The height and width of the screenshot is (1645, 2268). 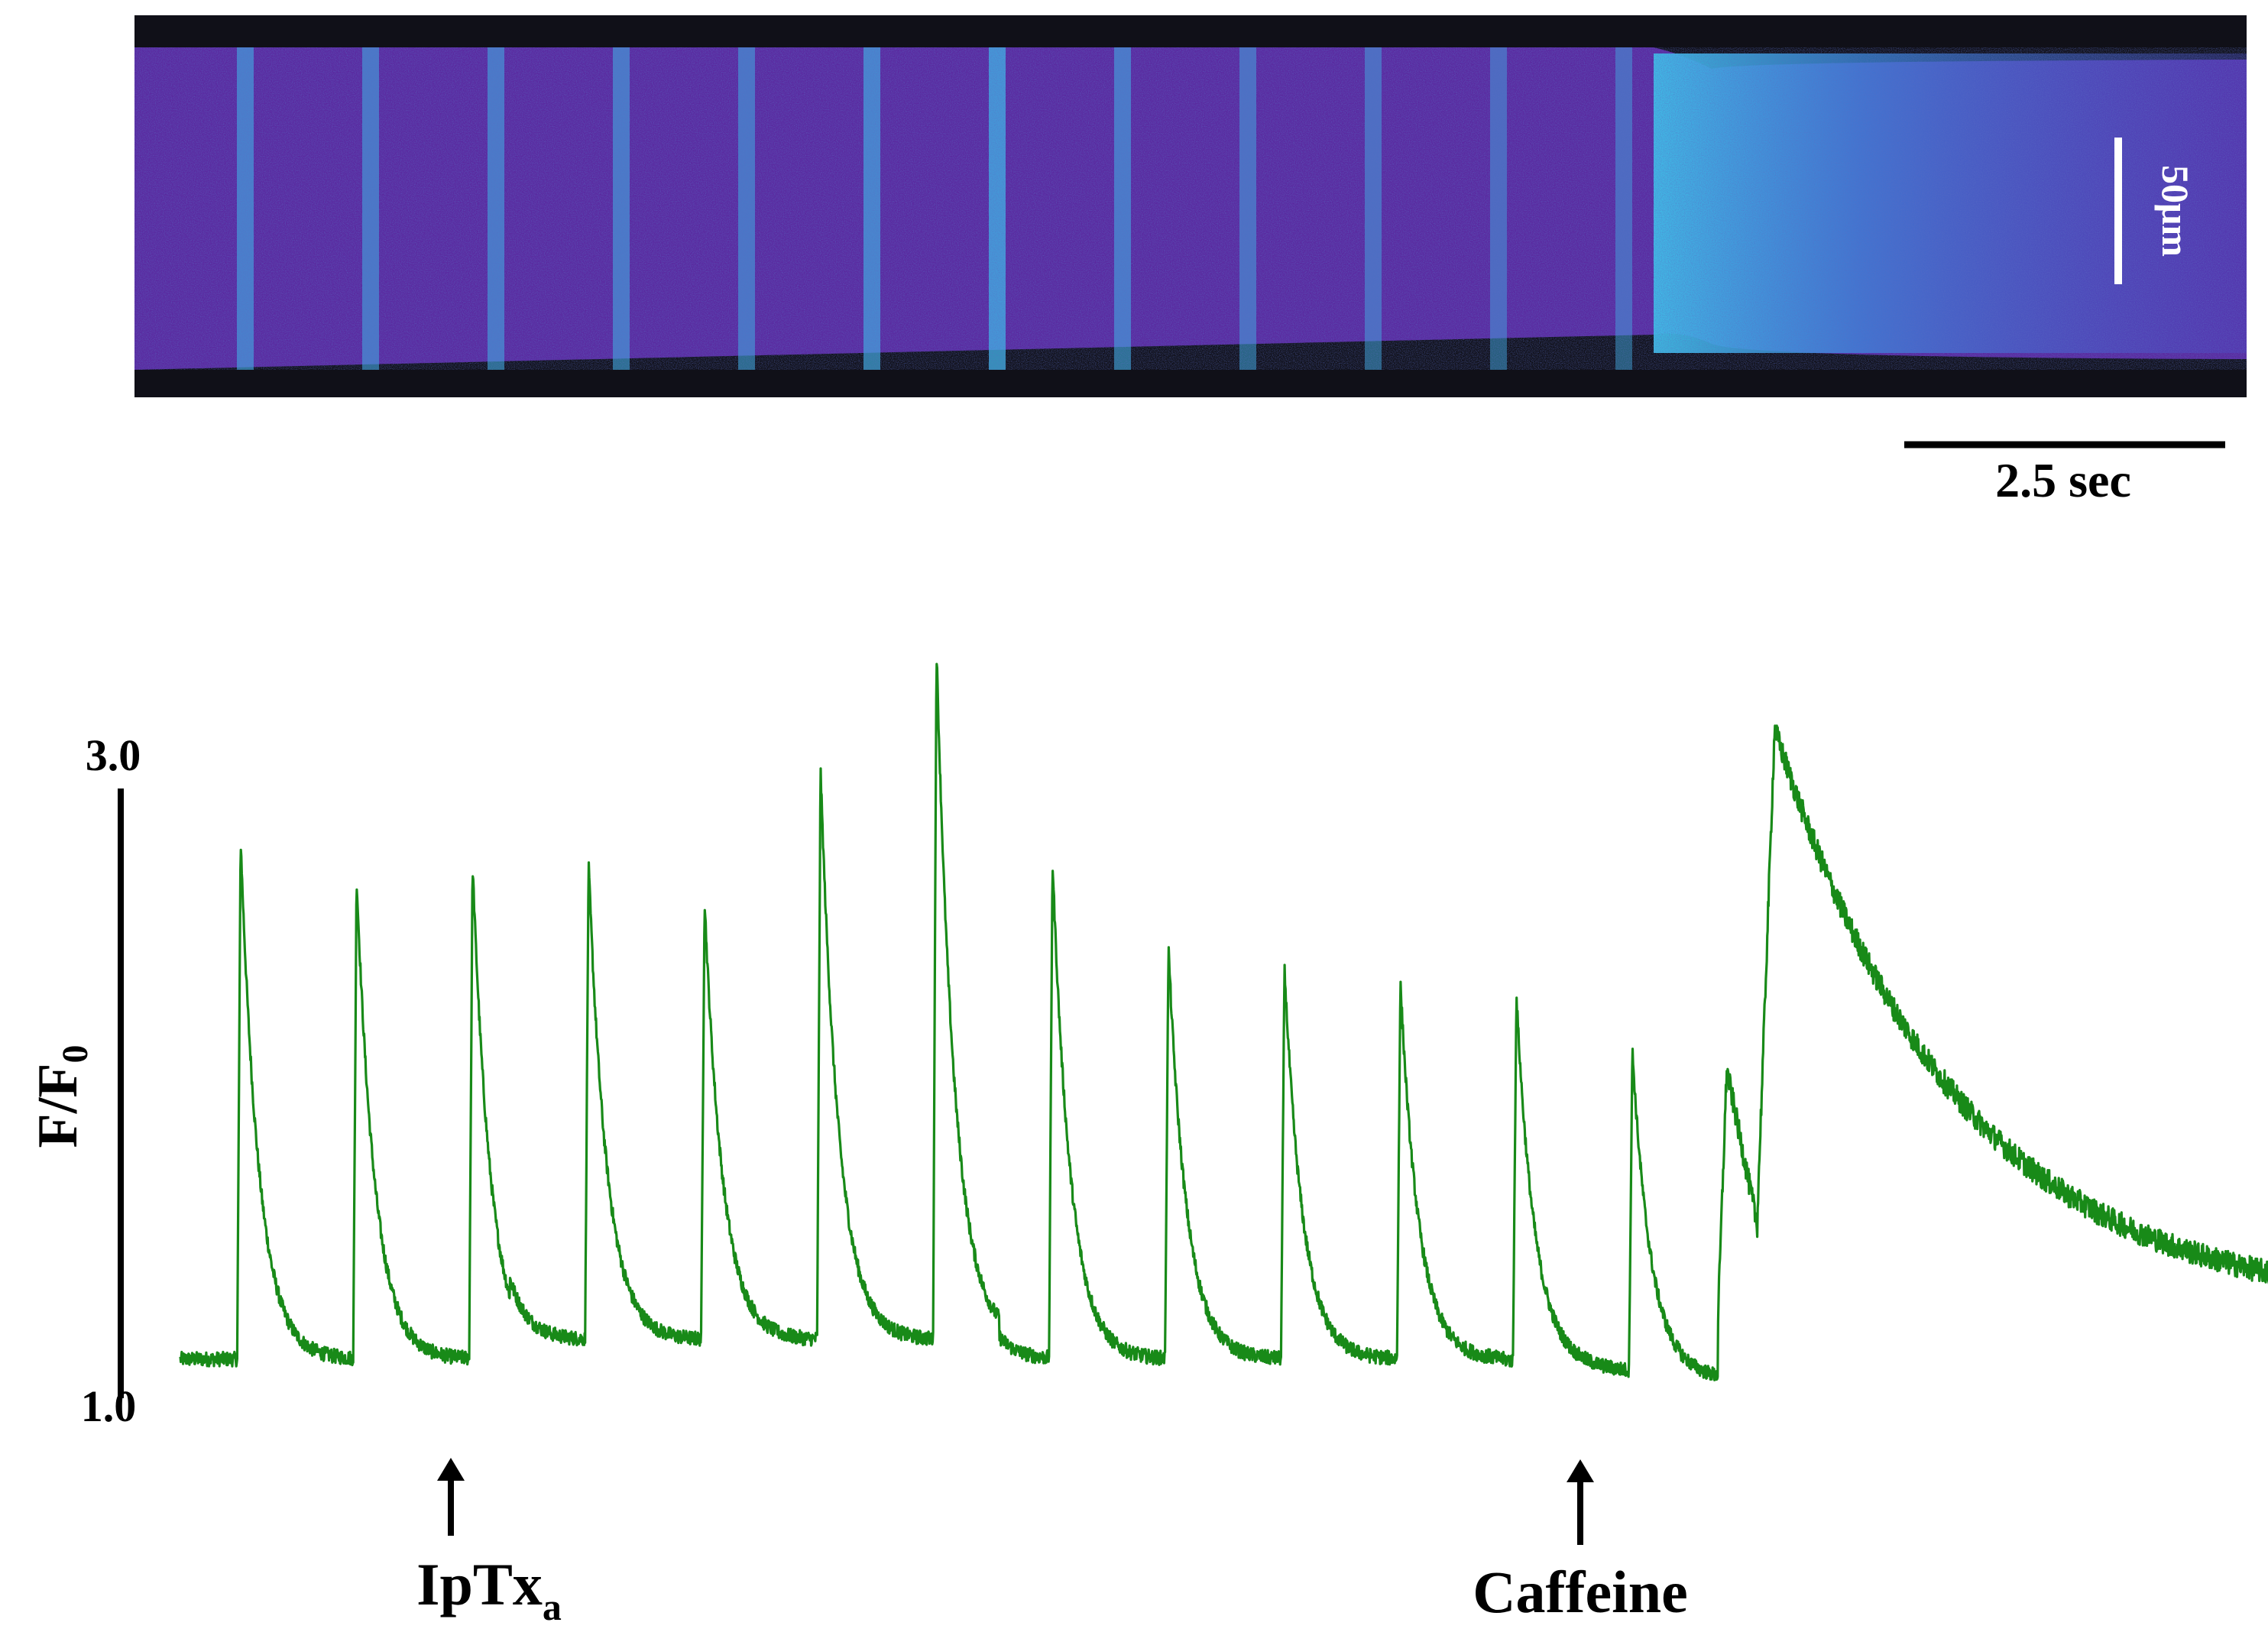 What do you see at coordinates (113, 755) in the screenshot?
I see `ytick-label-top: 3.0` at bounding box center [113, 755].